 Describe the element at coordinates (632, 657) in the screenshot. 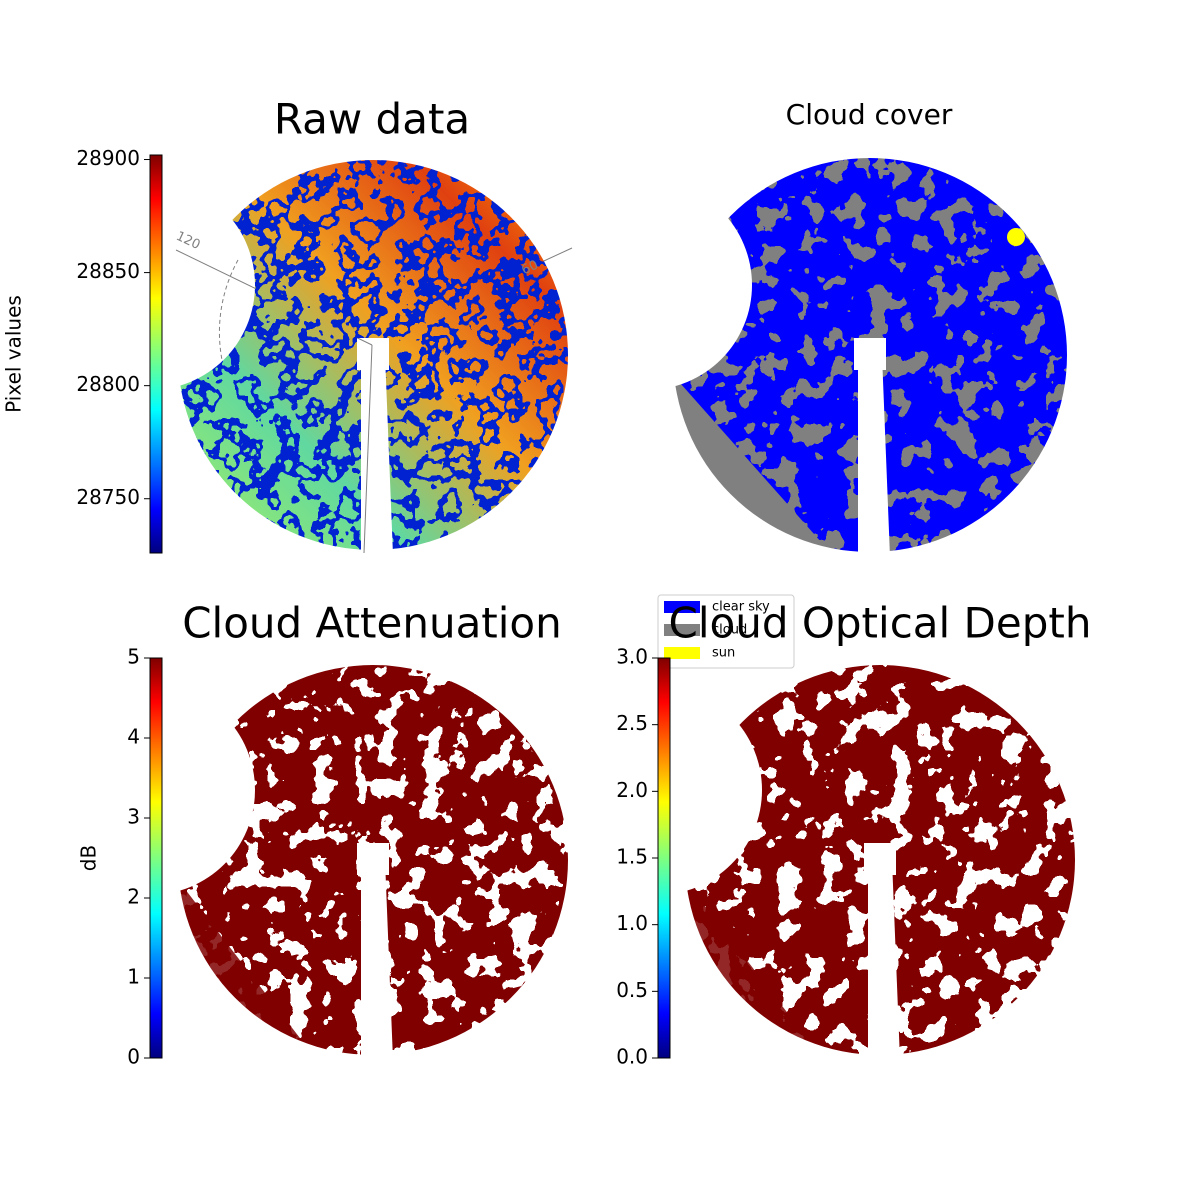

I see `colorbar-tick-label: 3.0` at that location.